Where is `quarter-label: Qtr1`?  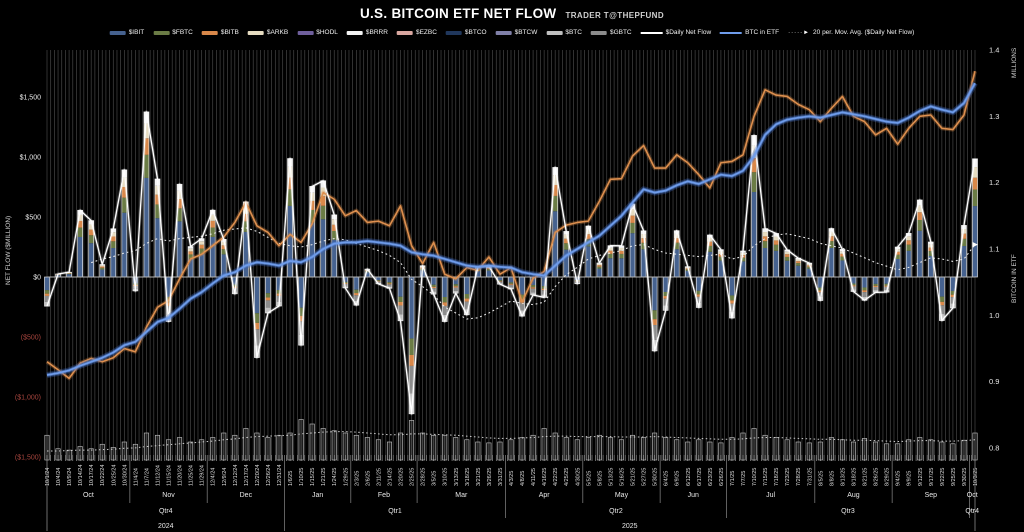 quarter-label: Qtr1 is located at coordinates (395, 511).